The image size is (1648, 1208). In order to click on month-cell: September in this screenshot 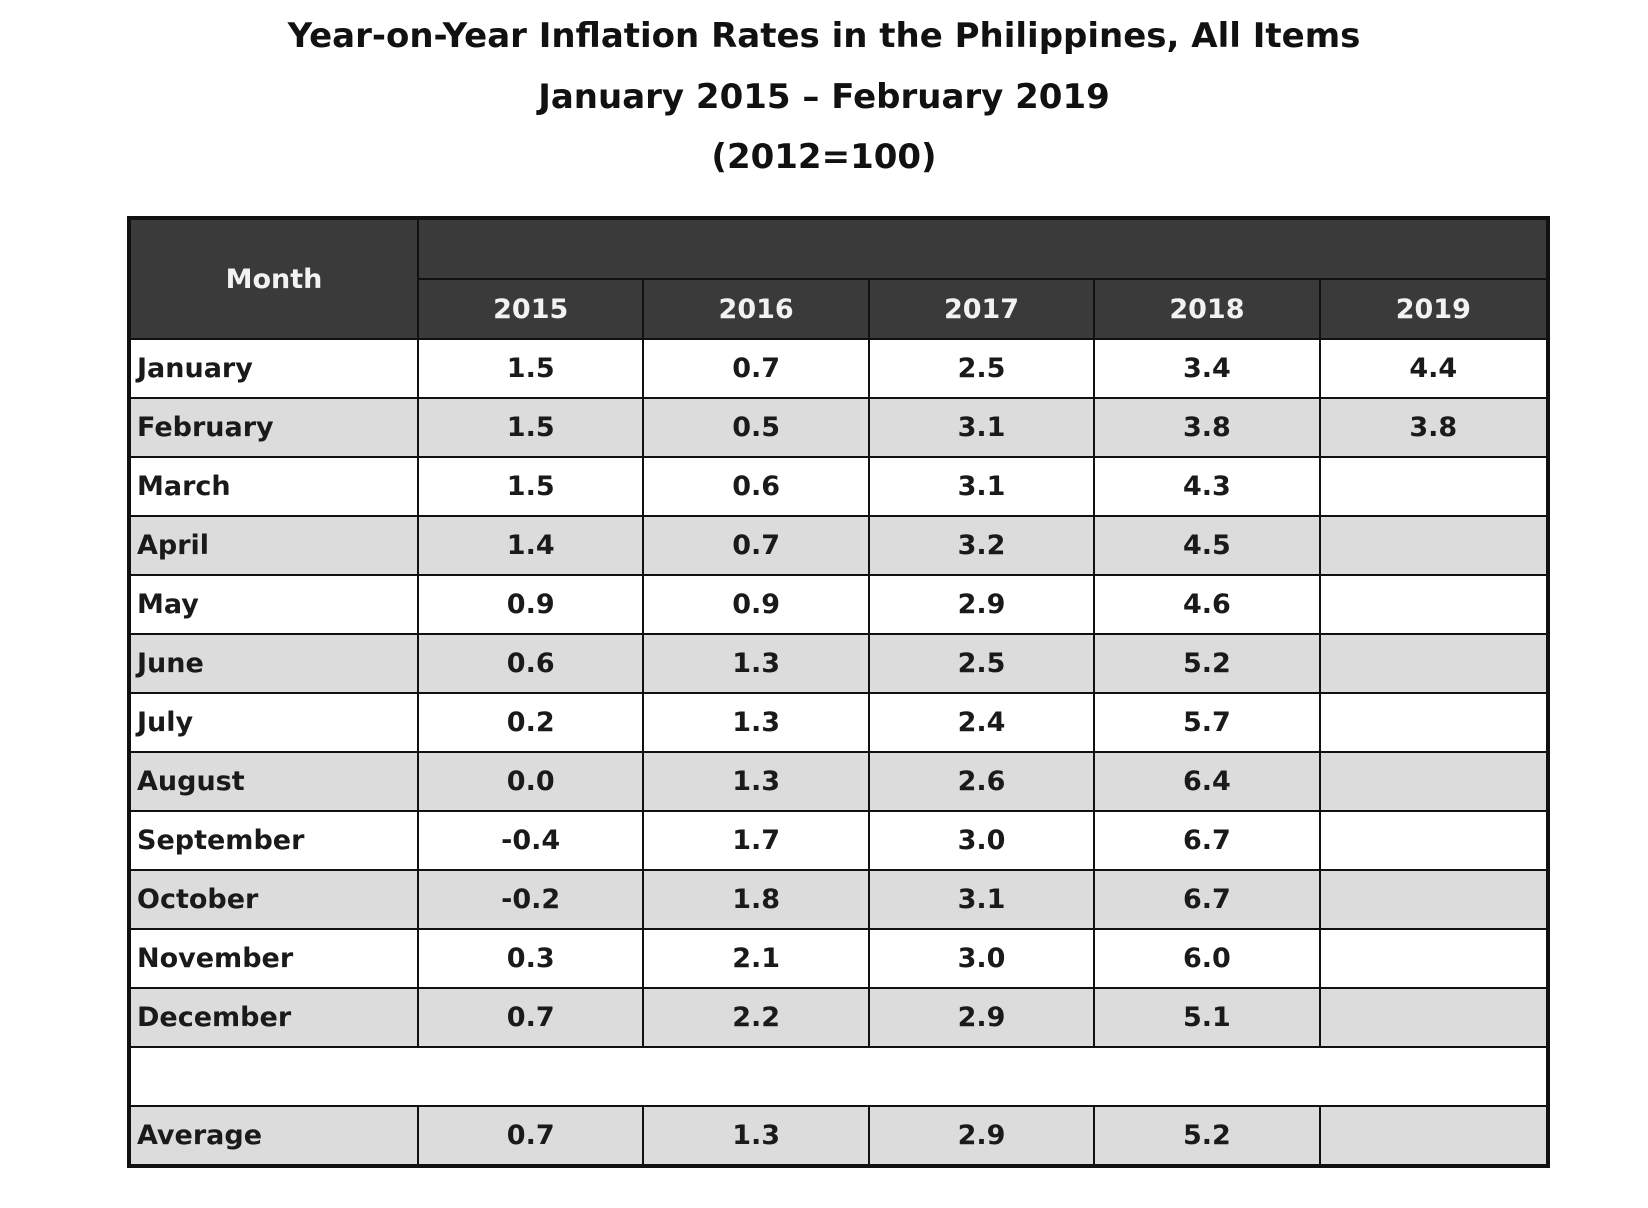, I will do `click(273, 840)`.